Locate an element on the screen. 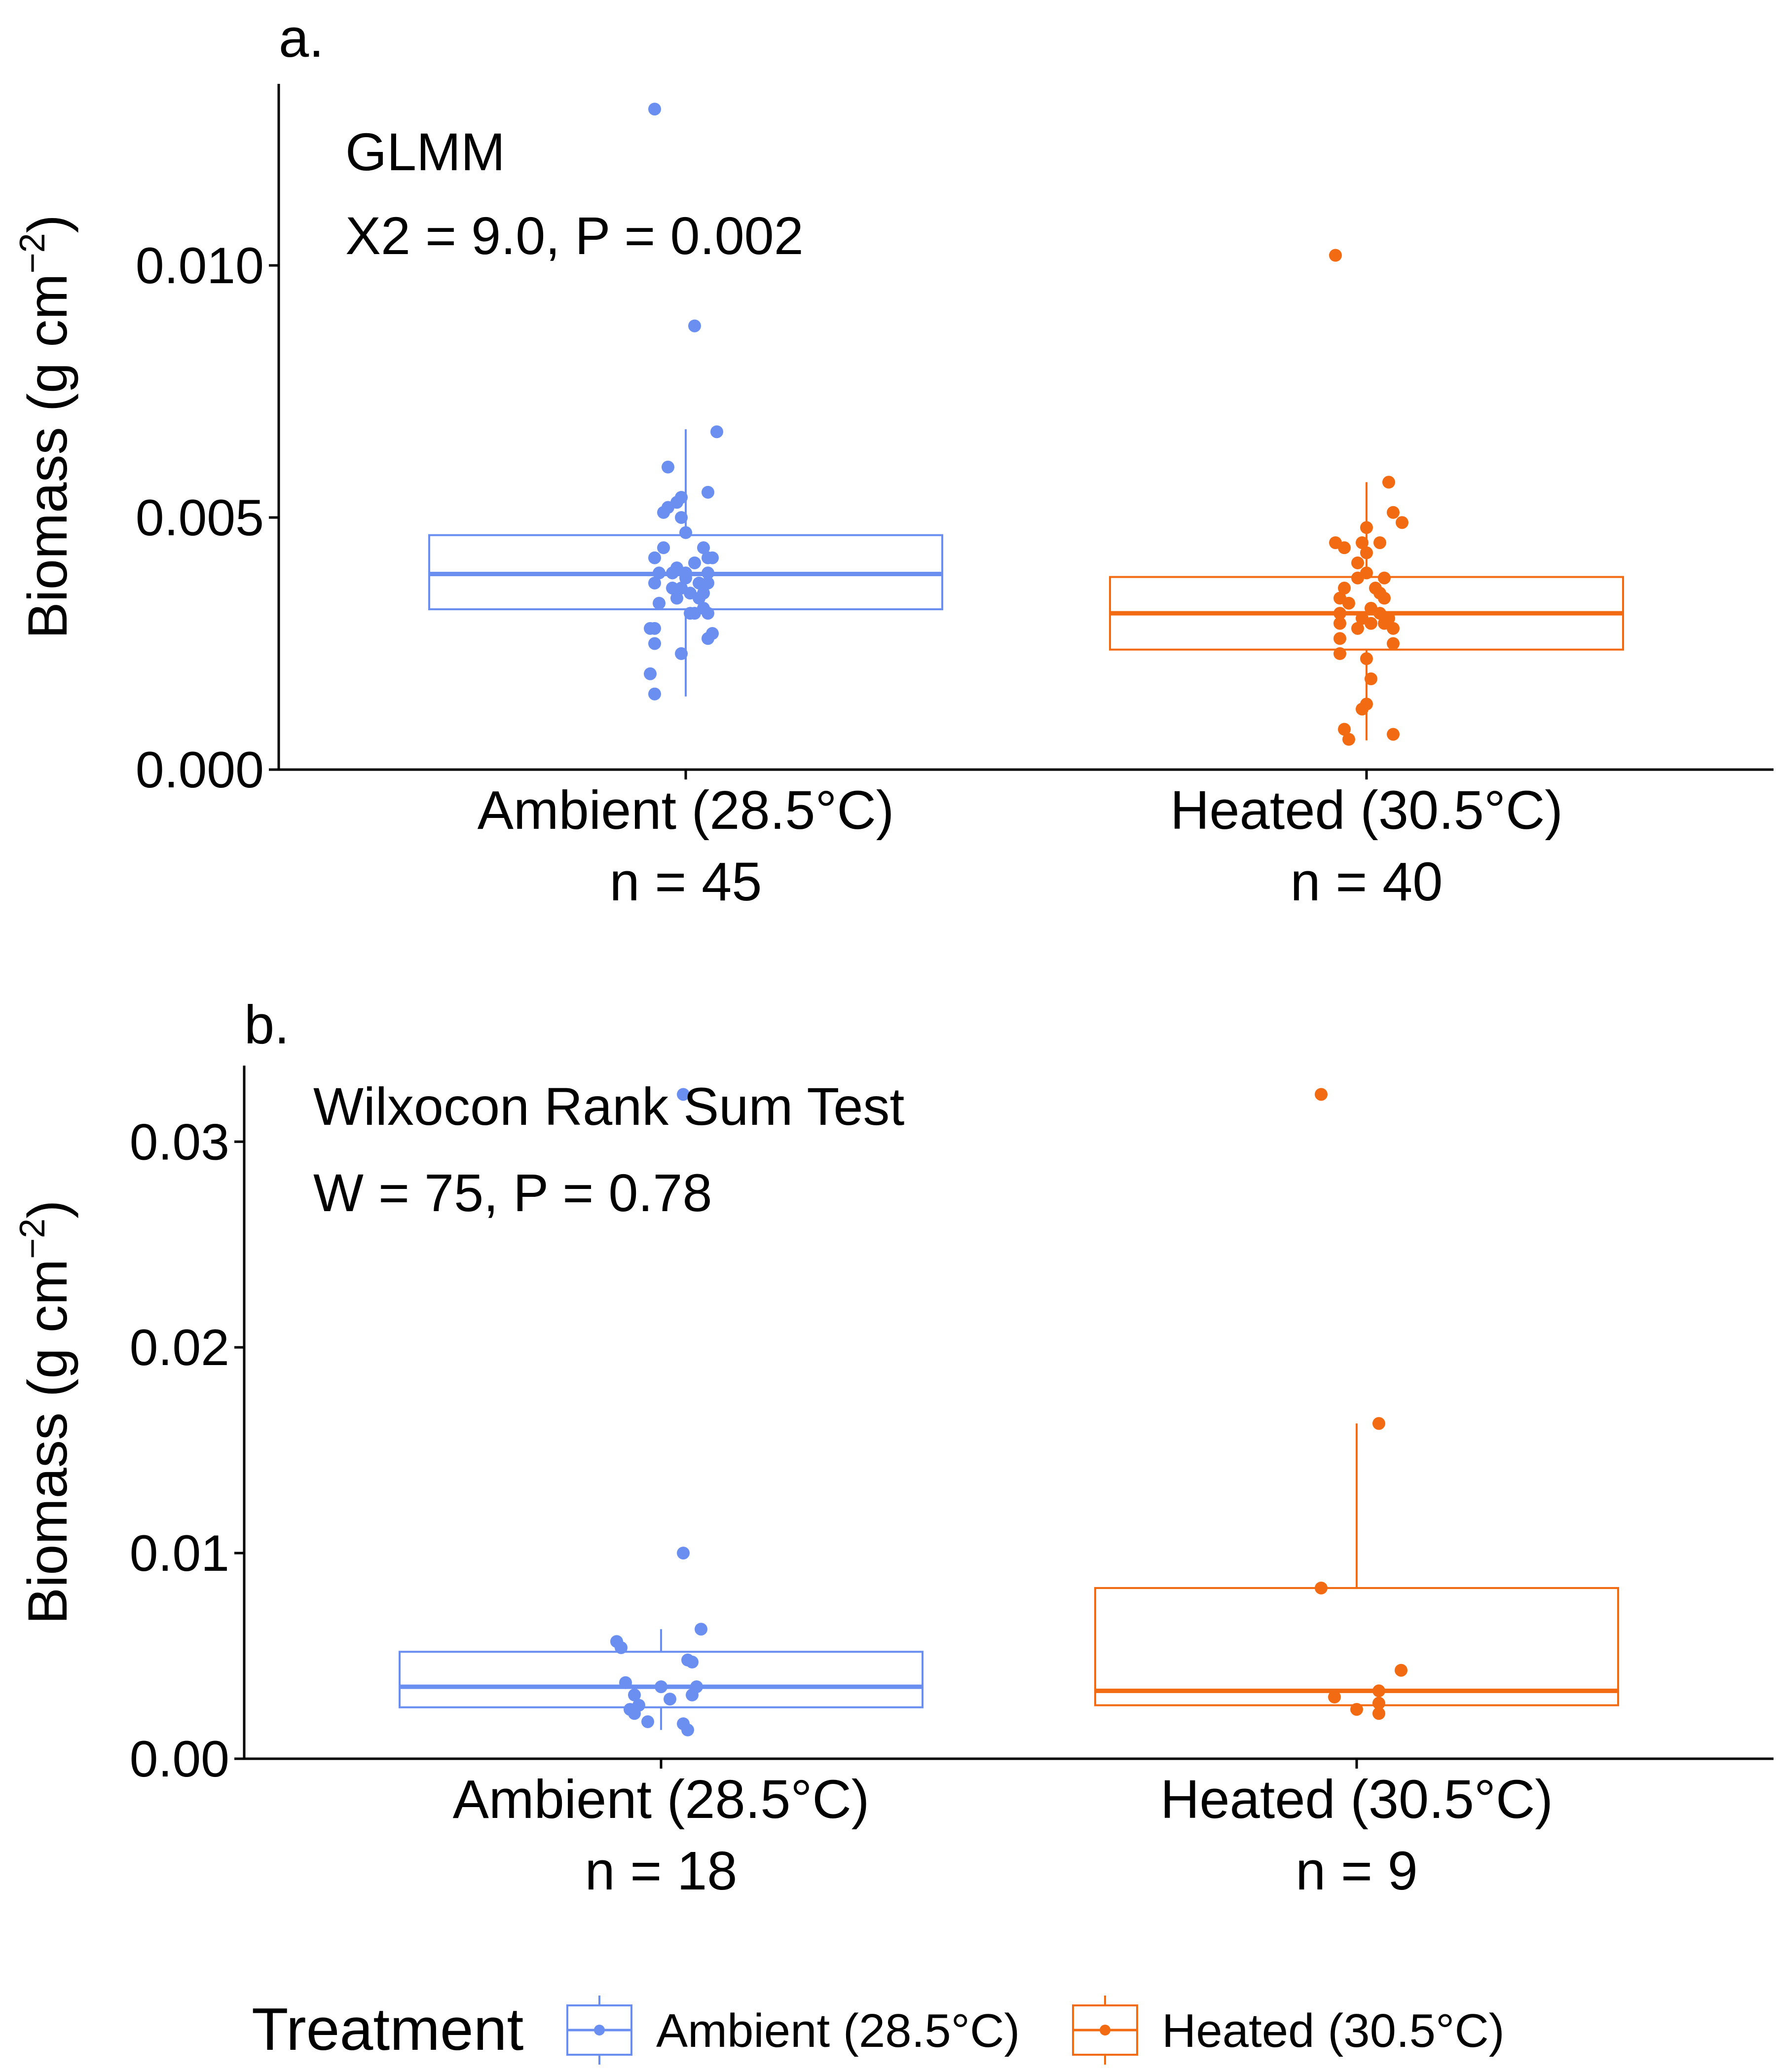 This screenshot has width=1776, height=2072. points-heated is located at coordinates (1361, 1404).